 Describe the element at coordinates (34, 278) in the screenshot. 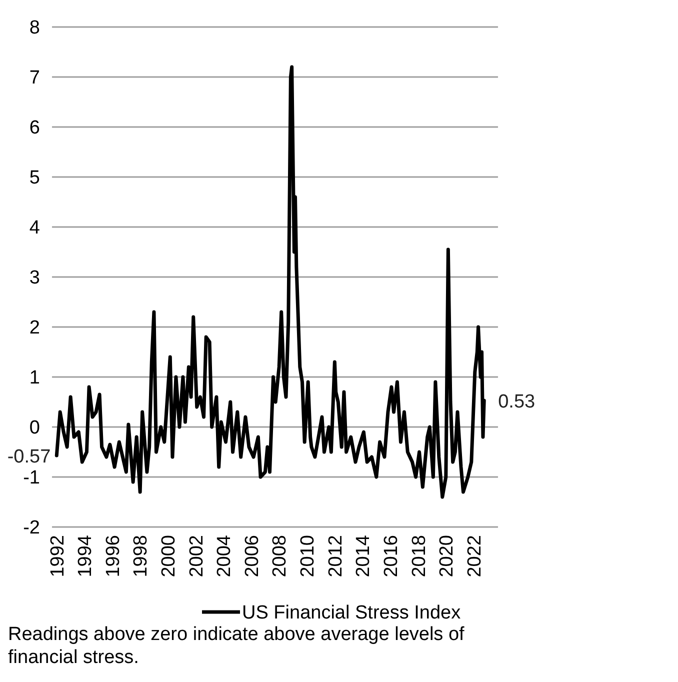

I see `y-tick-label: 3` at that location.